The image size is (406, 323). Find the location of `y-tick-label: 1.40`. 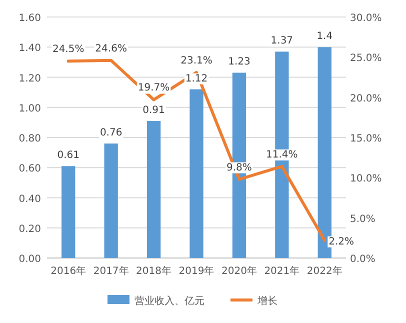

y-tick-label: 1.40 is located at coordinates (29, 48).